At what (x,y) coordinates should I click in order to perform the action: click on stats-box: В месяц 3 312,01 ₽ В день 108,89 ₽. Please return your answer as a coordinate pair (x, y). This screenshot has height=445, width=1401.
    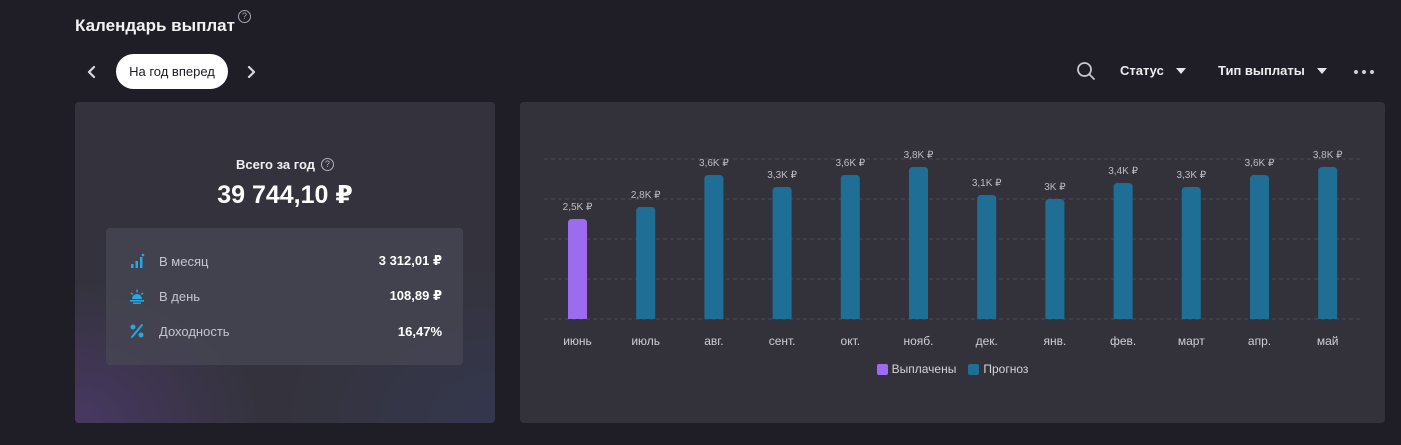
    Looking at the image, I should click on (284, 296).